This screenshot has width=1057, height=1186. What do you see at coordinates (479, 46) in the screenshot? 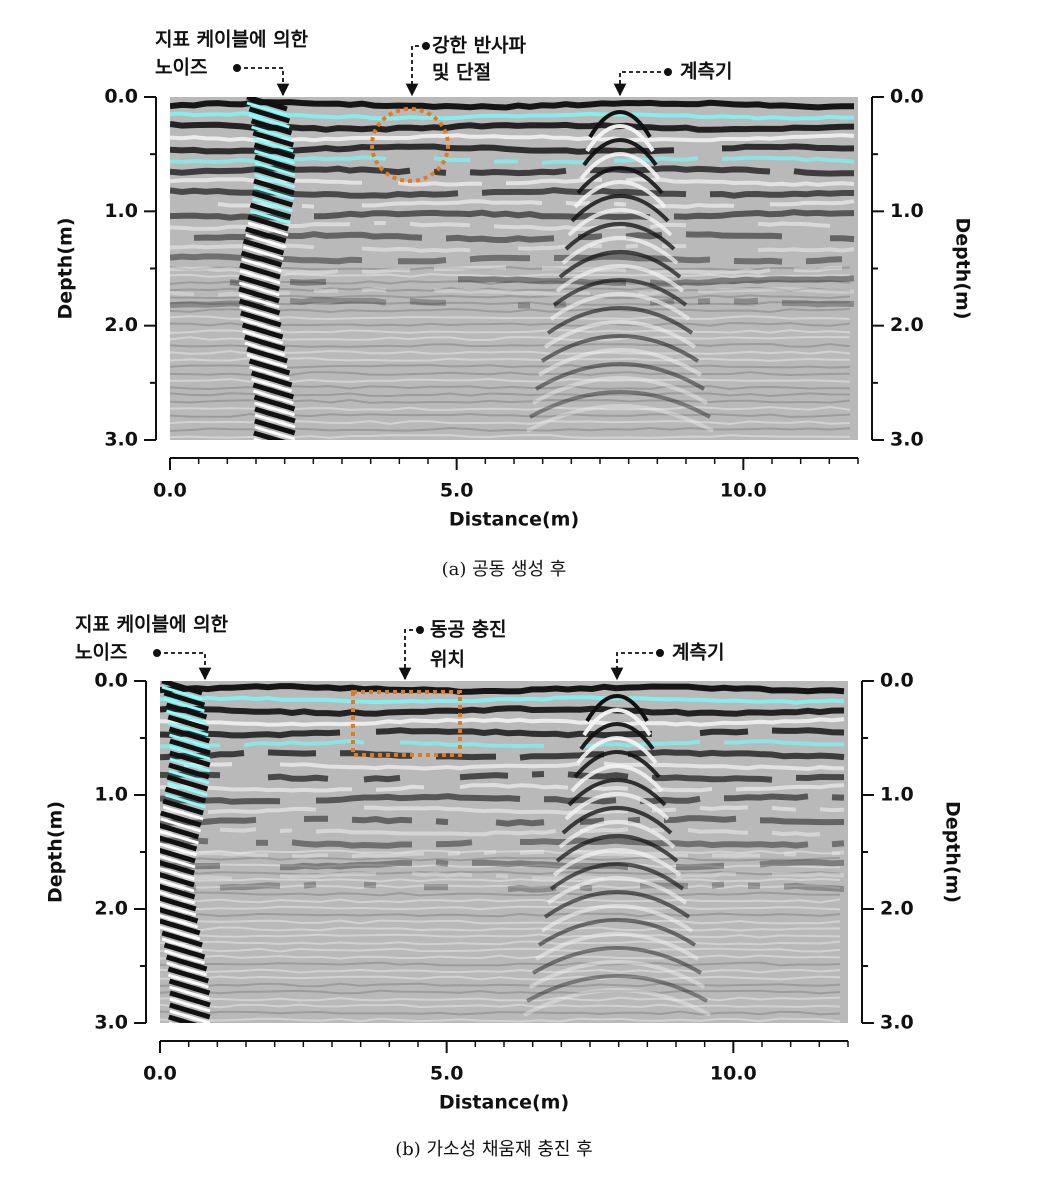
I see `annotation: 강한 반사파` at bounding box center [479, 46].